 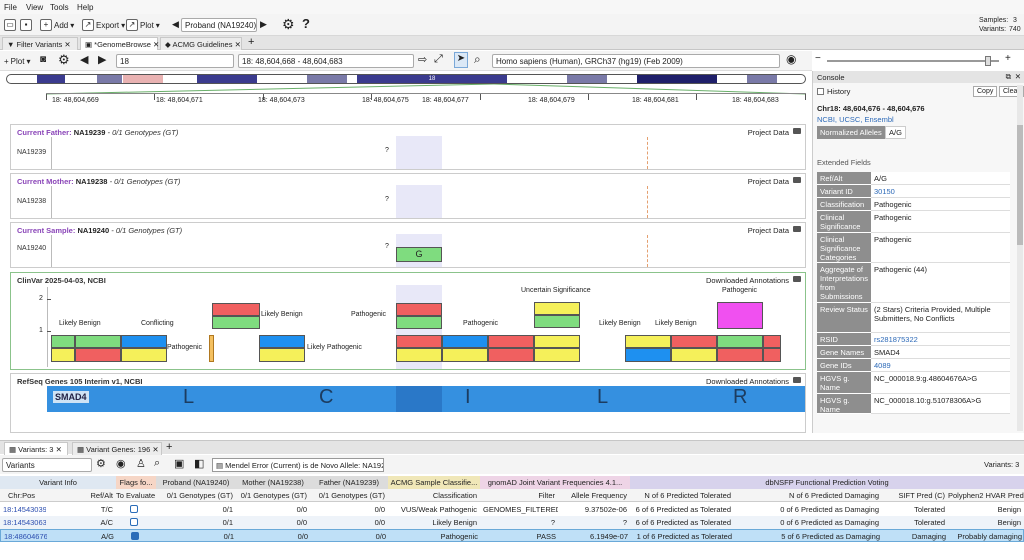 What do you see at coordinates (219, 25) in the screenshot?
I see `proband-select: Proband (NA19240)` at bounding box center [219, 25].